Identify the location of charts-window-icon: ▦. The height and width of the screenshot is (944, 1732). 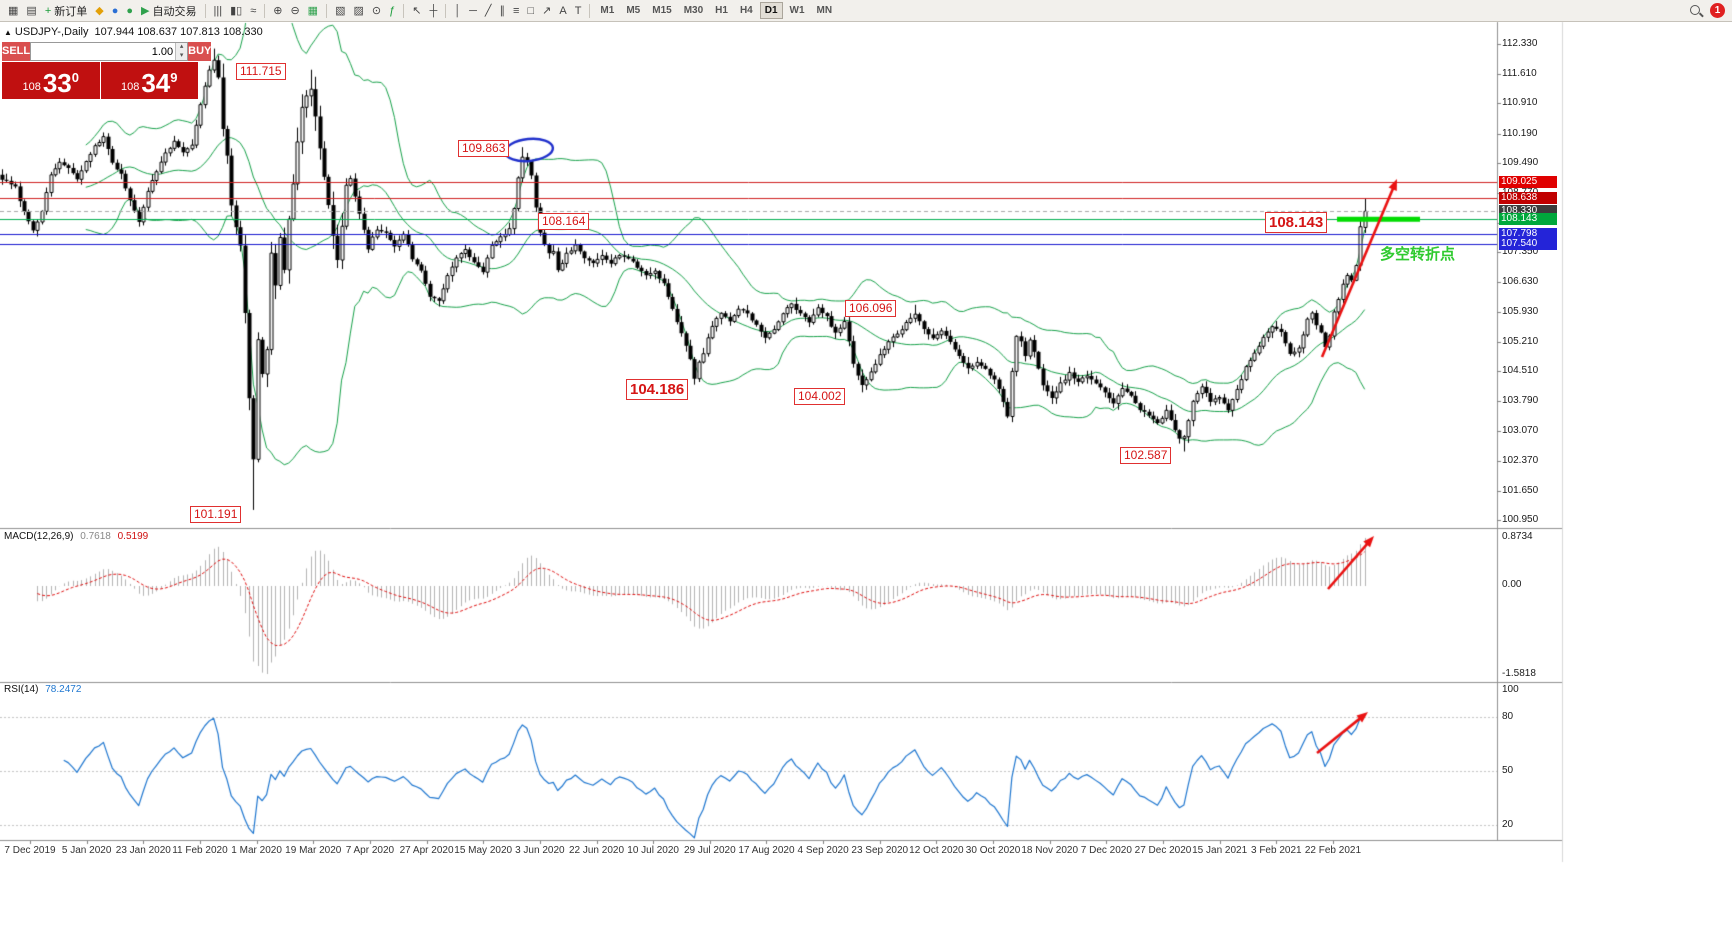
(13, 11).